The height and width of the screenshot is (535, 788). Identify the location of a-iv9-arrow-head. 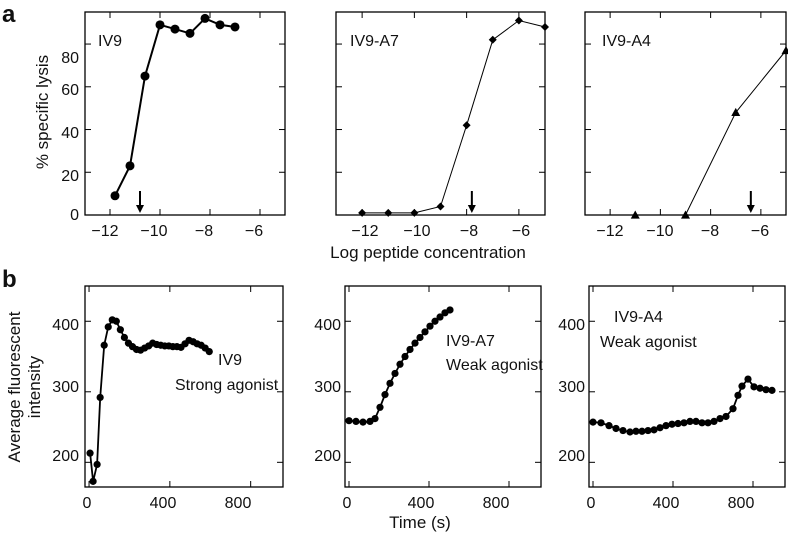
(140, 209).